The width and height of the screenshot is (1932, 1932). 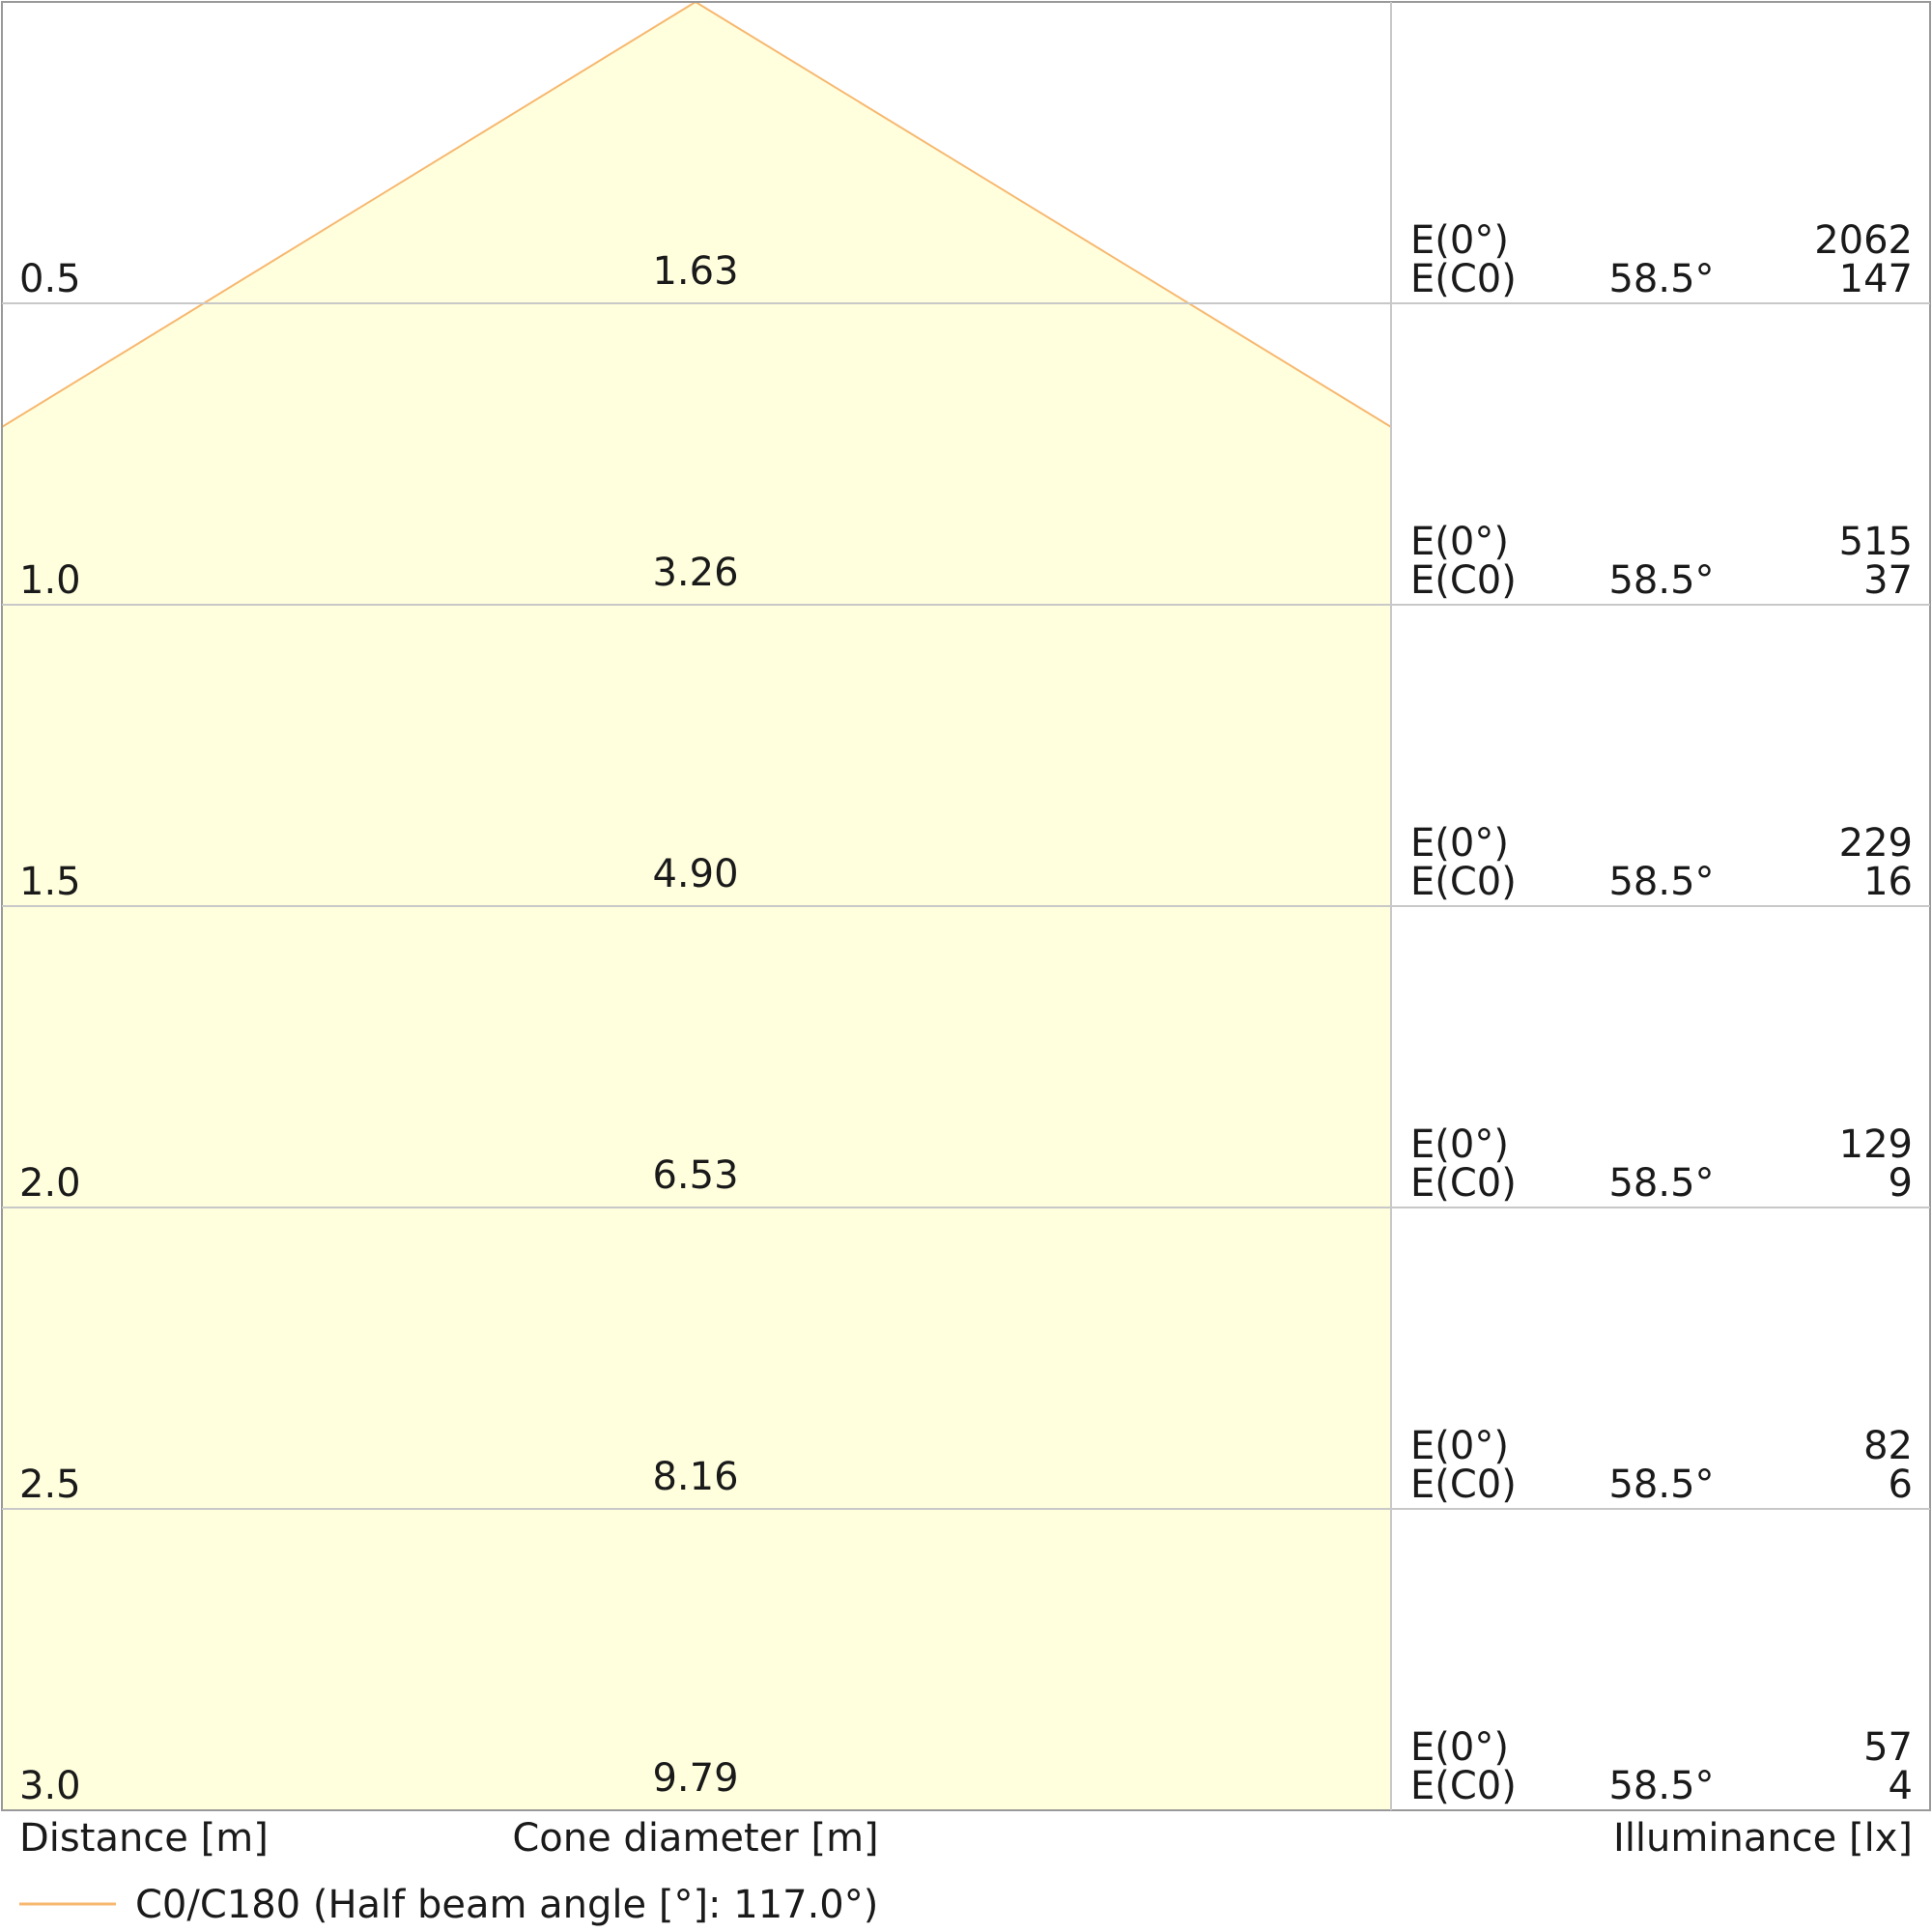 What do you see at coordinates (50, 279) in the screenshot?
I see `distance-tick-label: 0.5` at bounding box center [50, 279].